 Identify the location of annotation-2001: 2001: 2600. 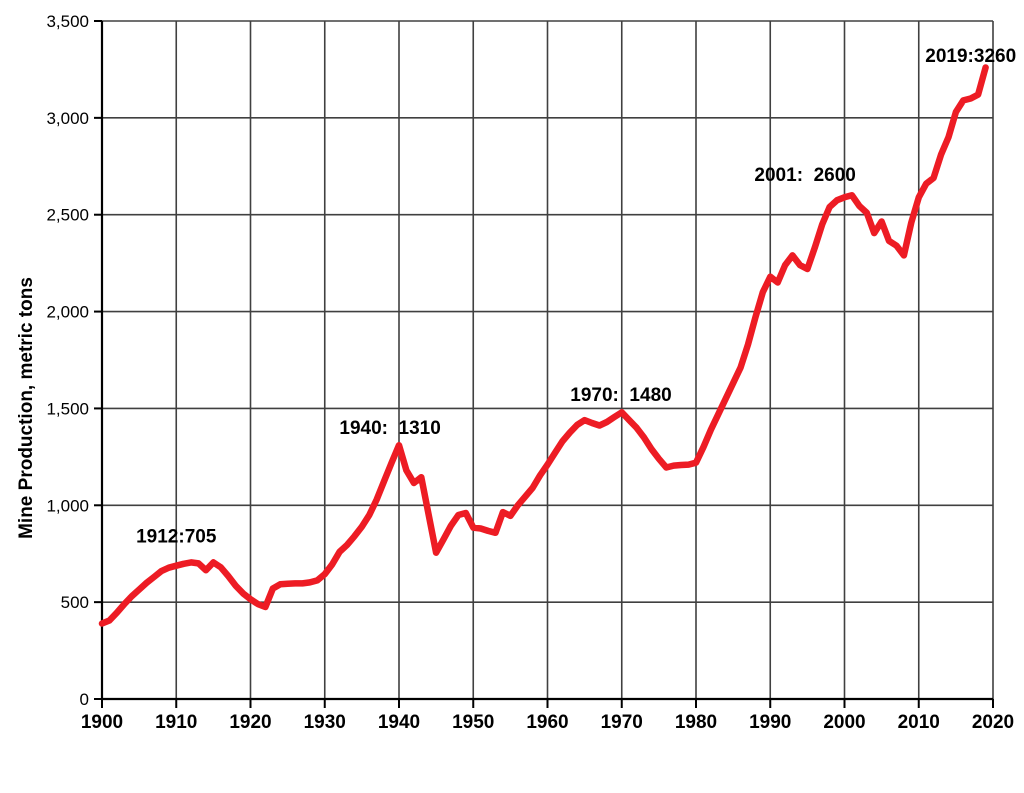
(804, 175).